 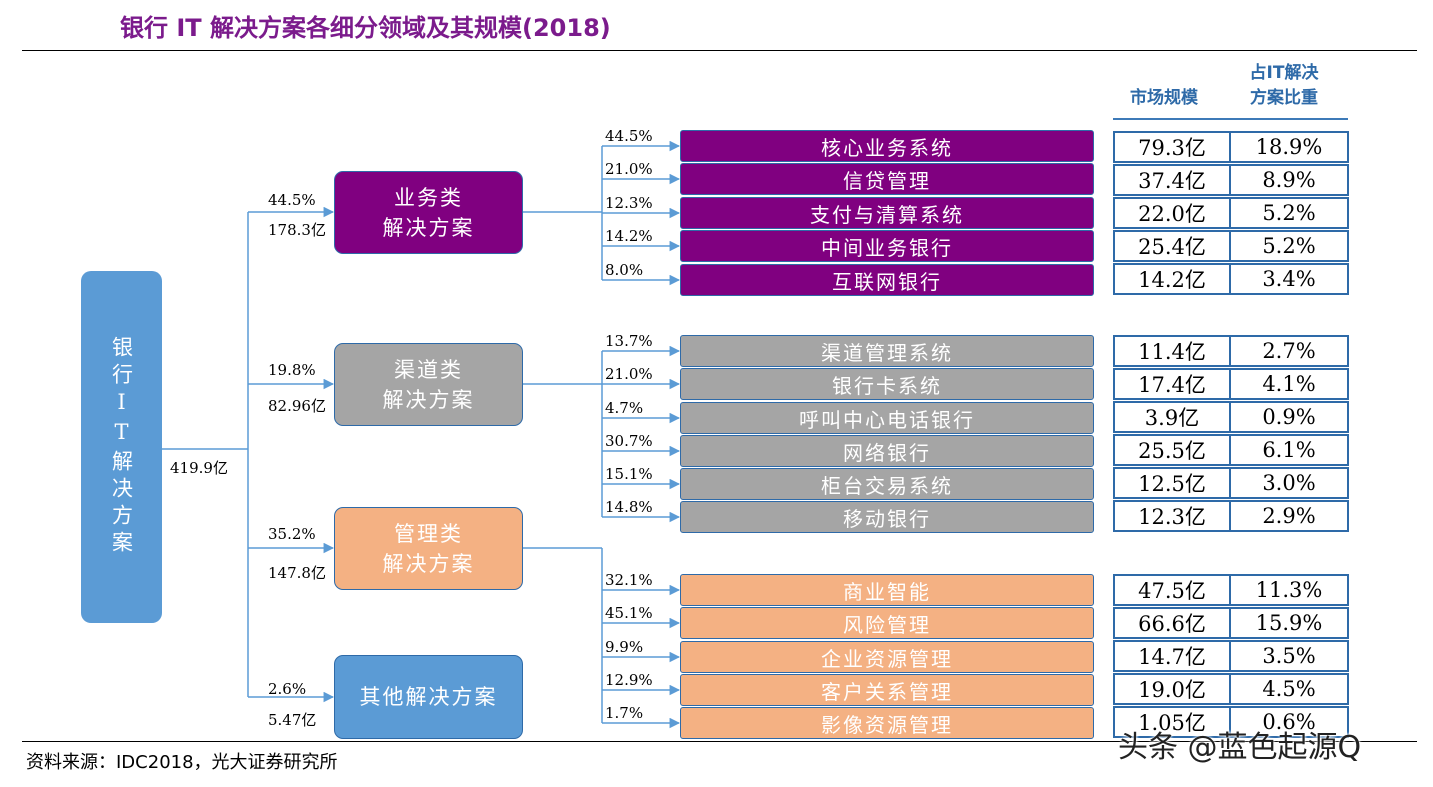 I want to click on share-cell: 2.9%, so click(x=1289, y=516).